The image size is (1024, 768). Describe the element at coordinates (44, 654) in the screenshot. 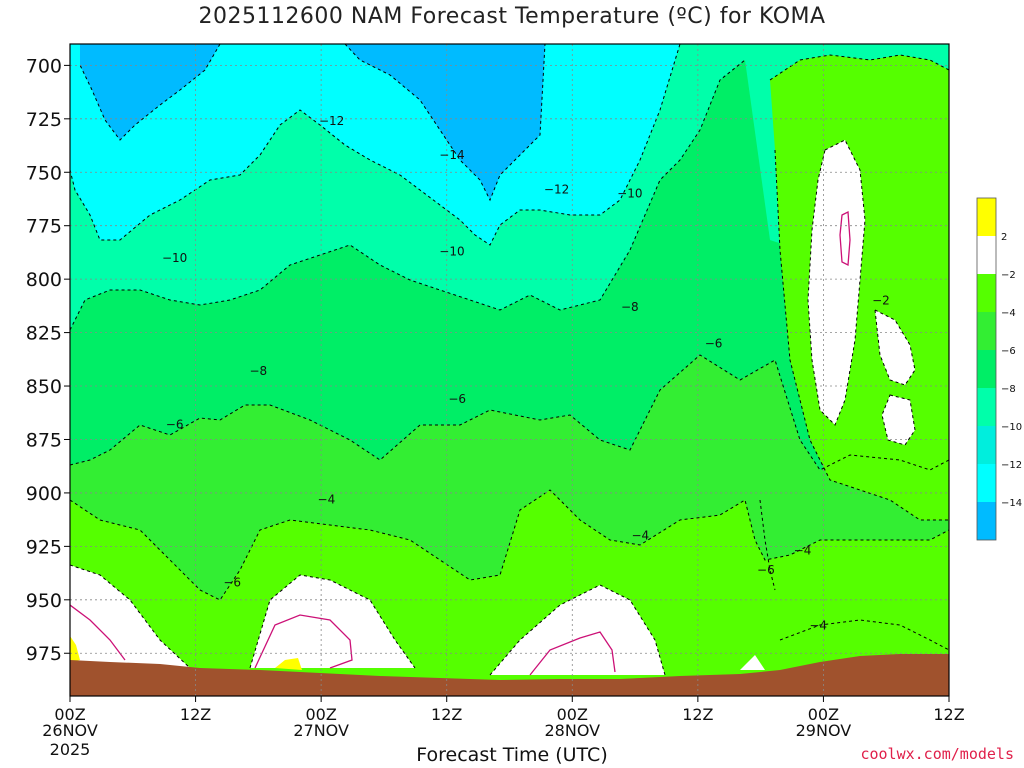

I see `y-tick-label: 975` at that location.